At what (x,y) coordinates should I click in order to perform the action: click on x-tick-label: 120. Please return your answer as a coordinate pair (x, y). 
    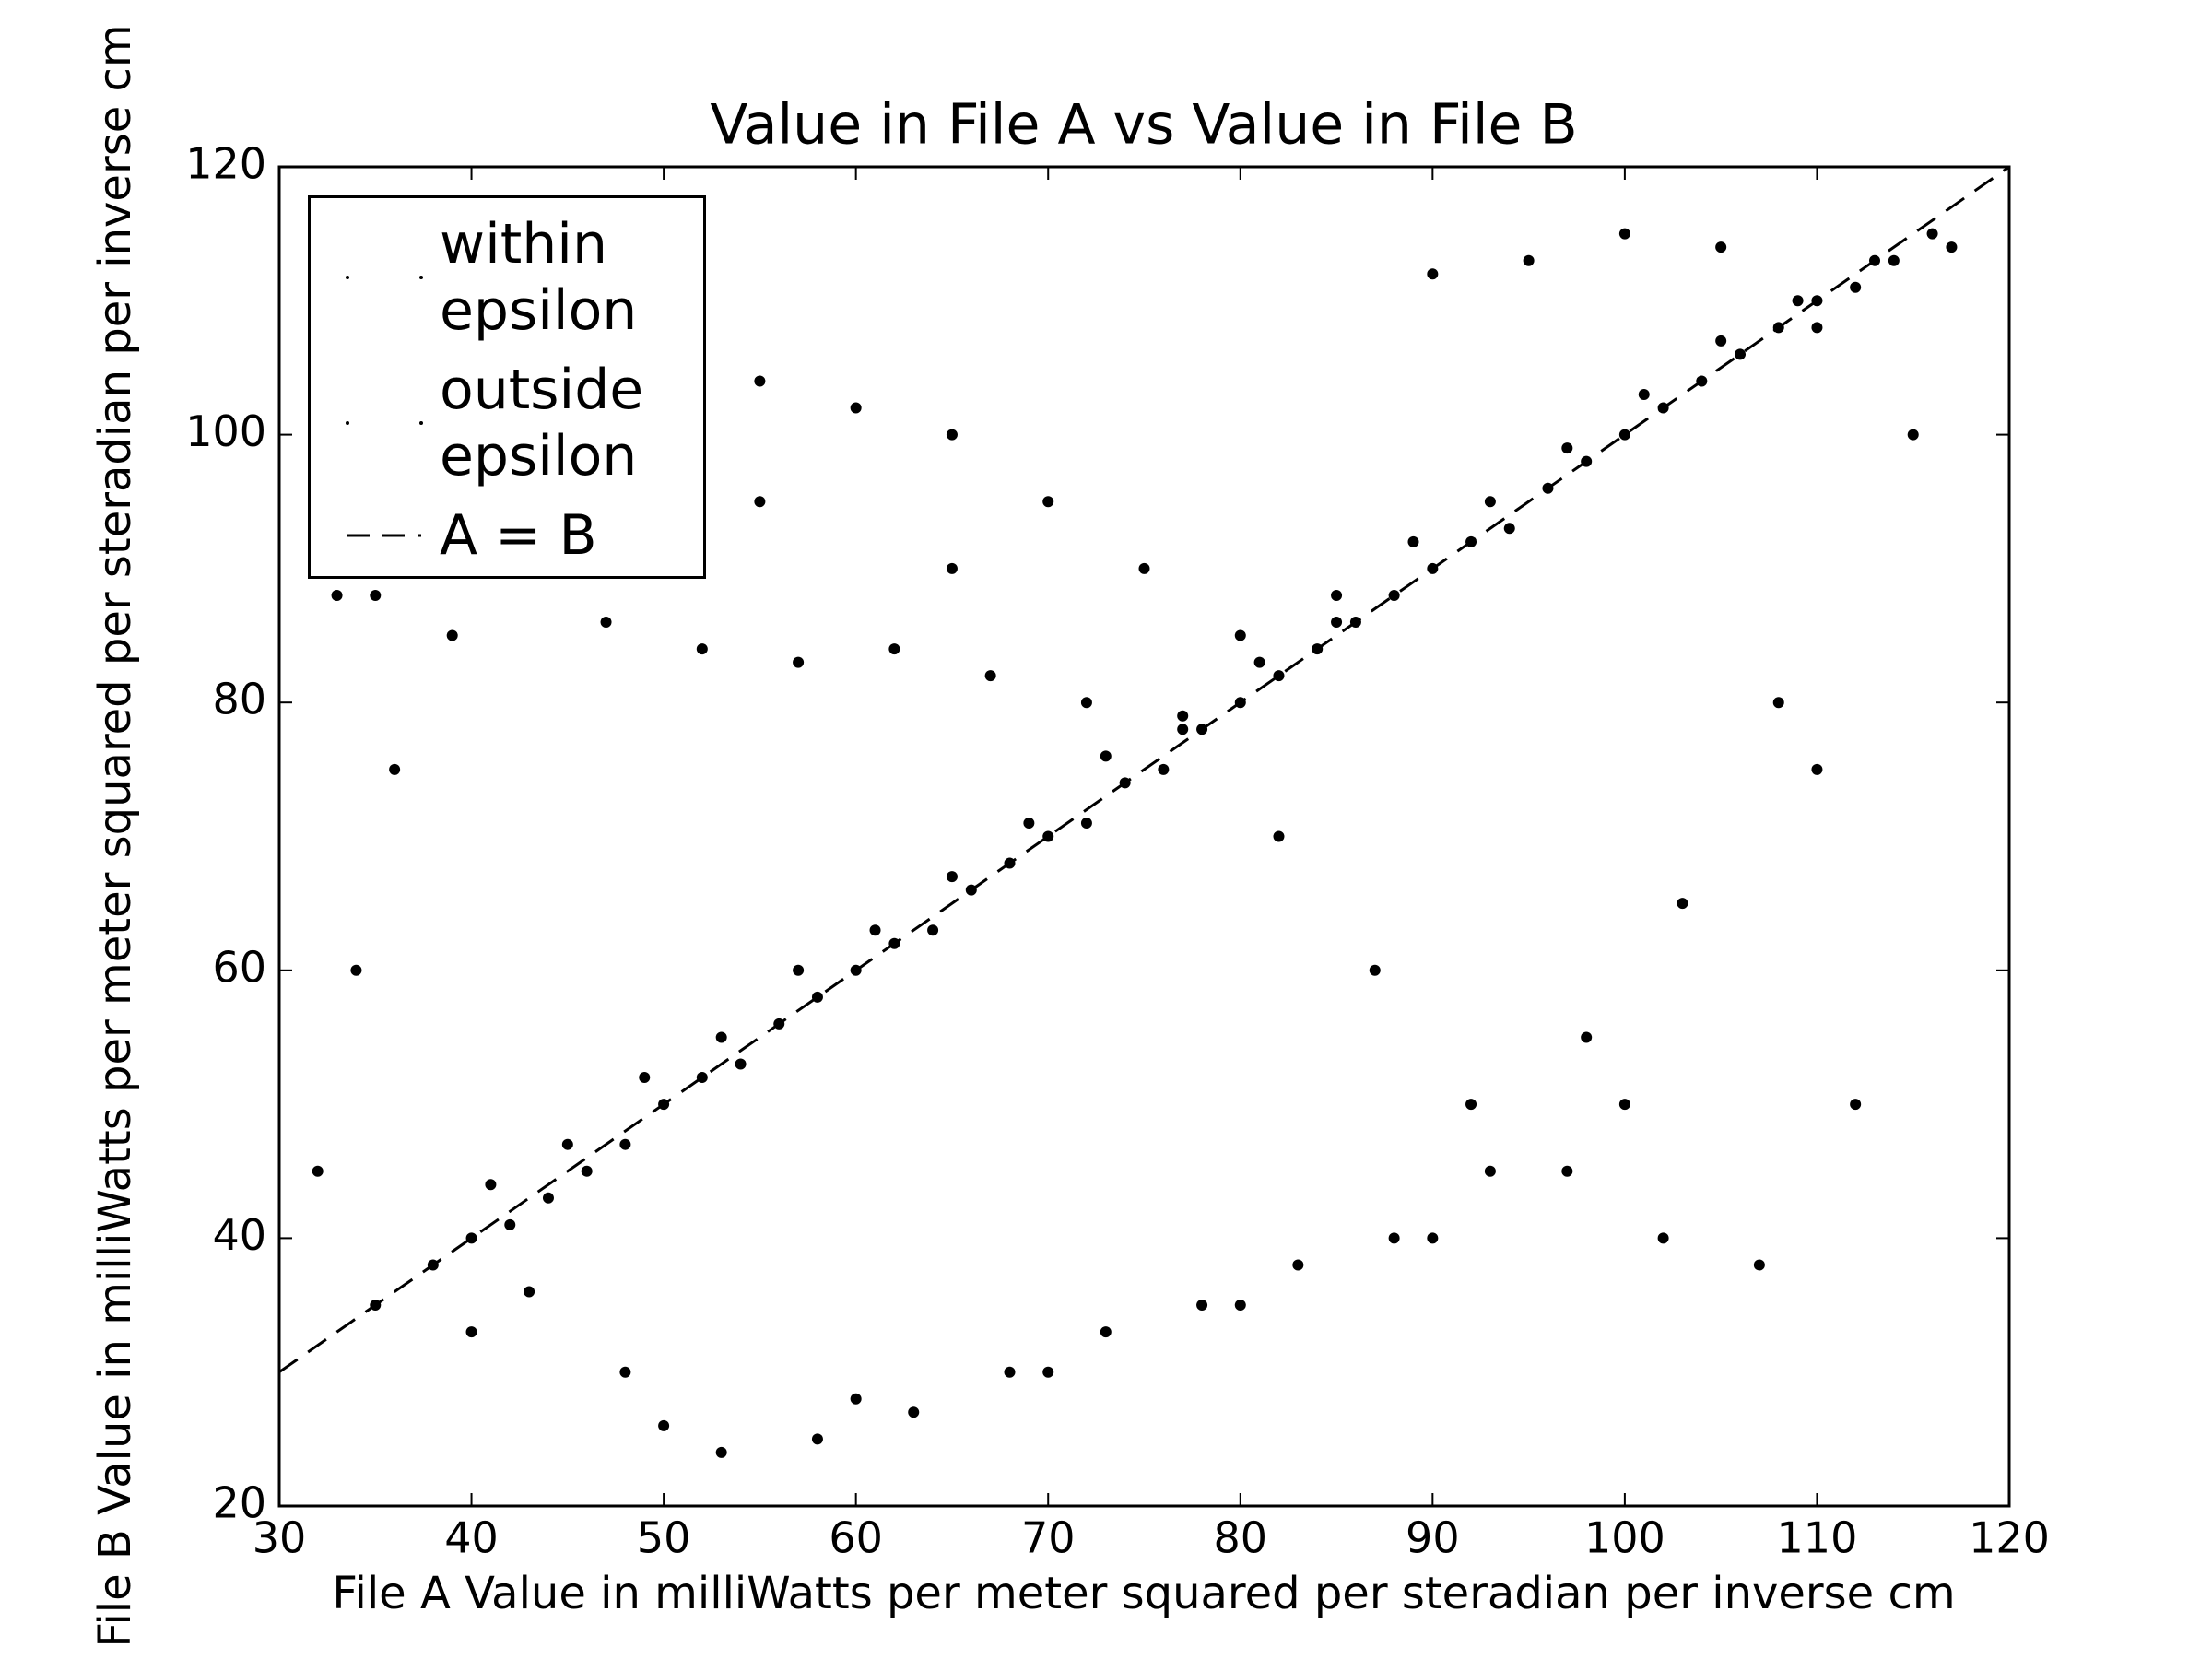
    Looking at the image, I should click on (2009, 1538).